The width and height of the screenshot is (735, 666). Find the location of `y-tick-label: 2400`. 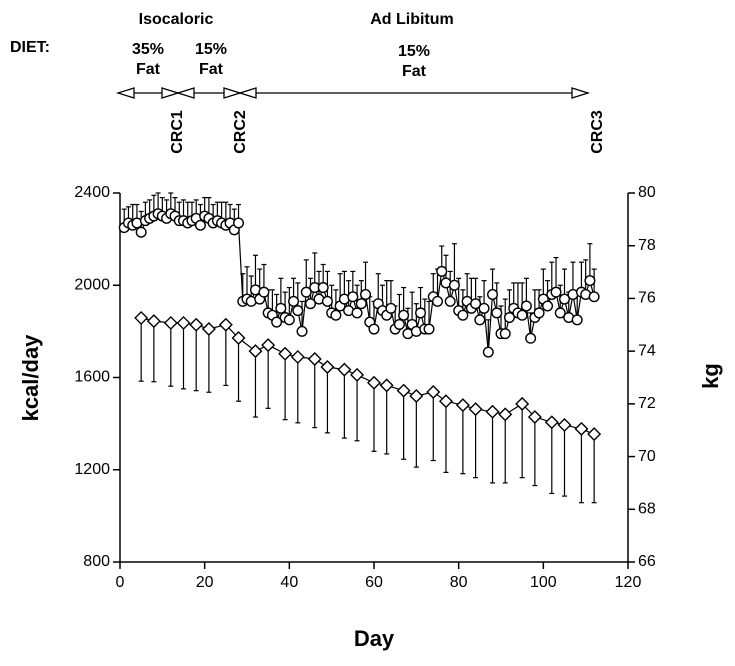

y-tick-label: 2400 is located at coordinates (92, 192).